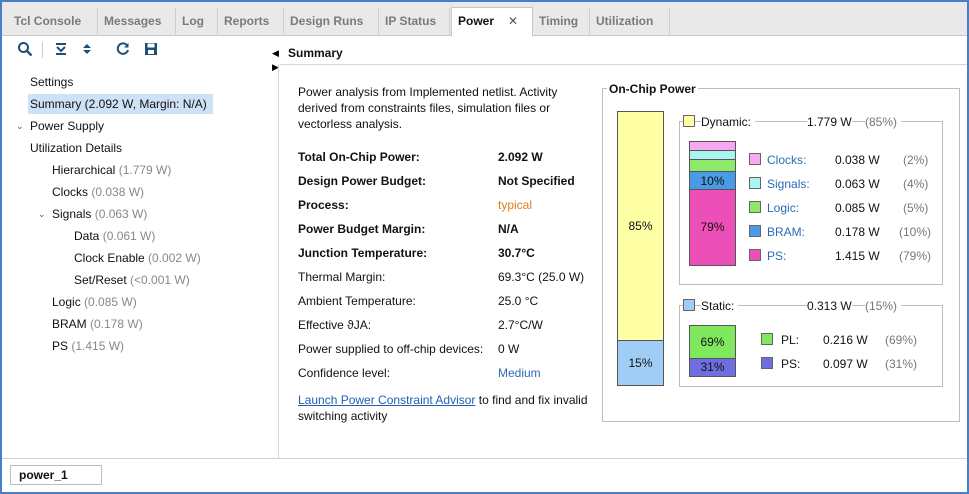  Describe the element at coordinates (275, 53) in the screenshot. I see `collapse-left-arrow-icon: ◀` at that location.